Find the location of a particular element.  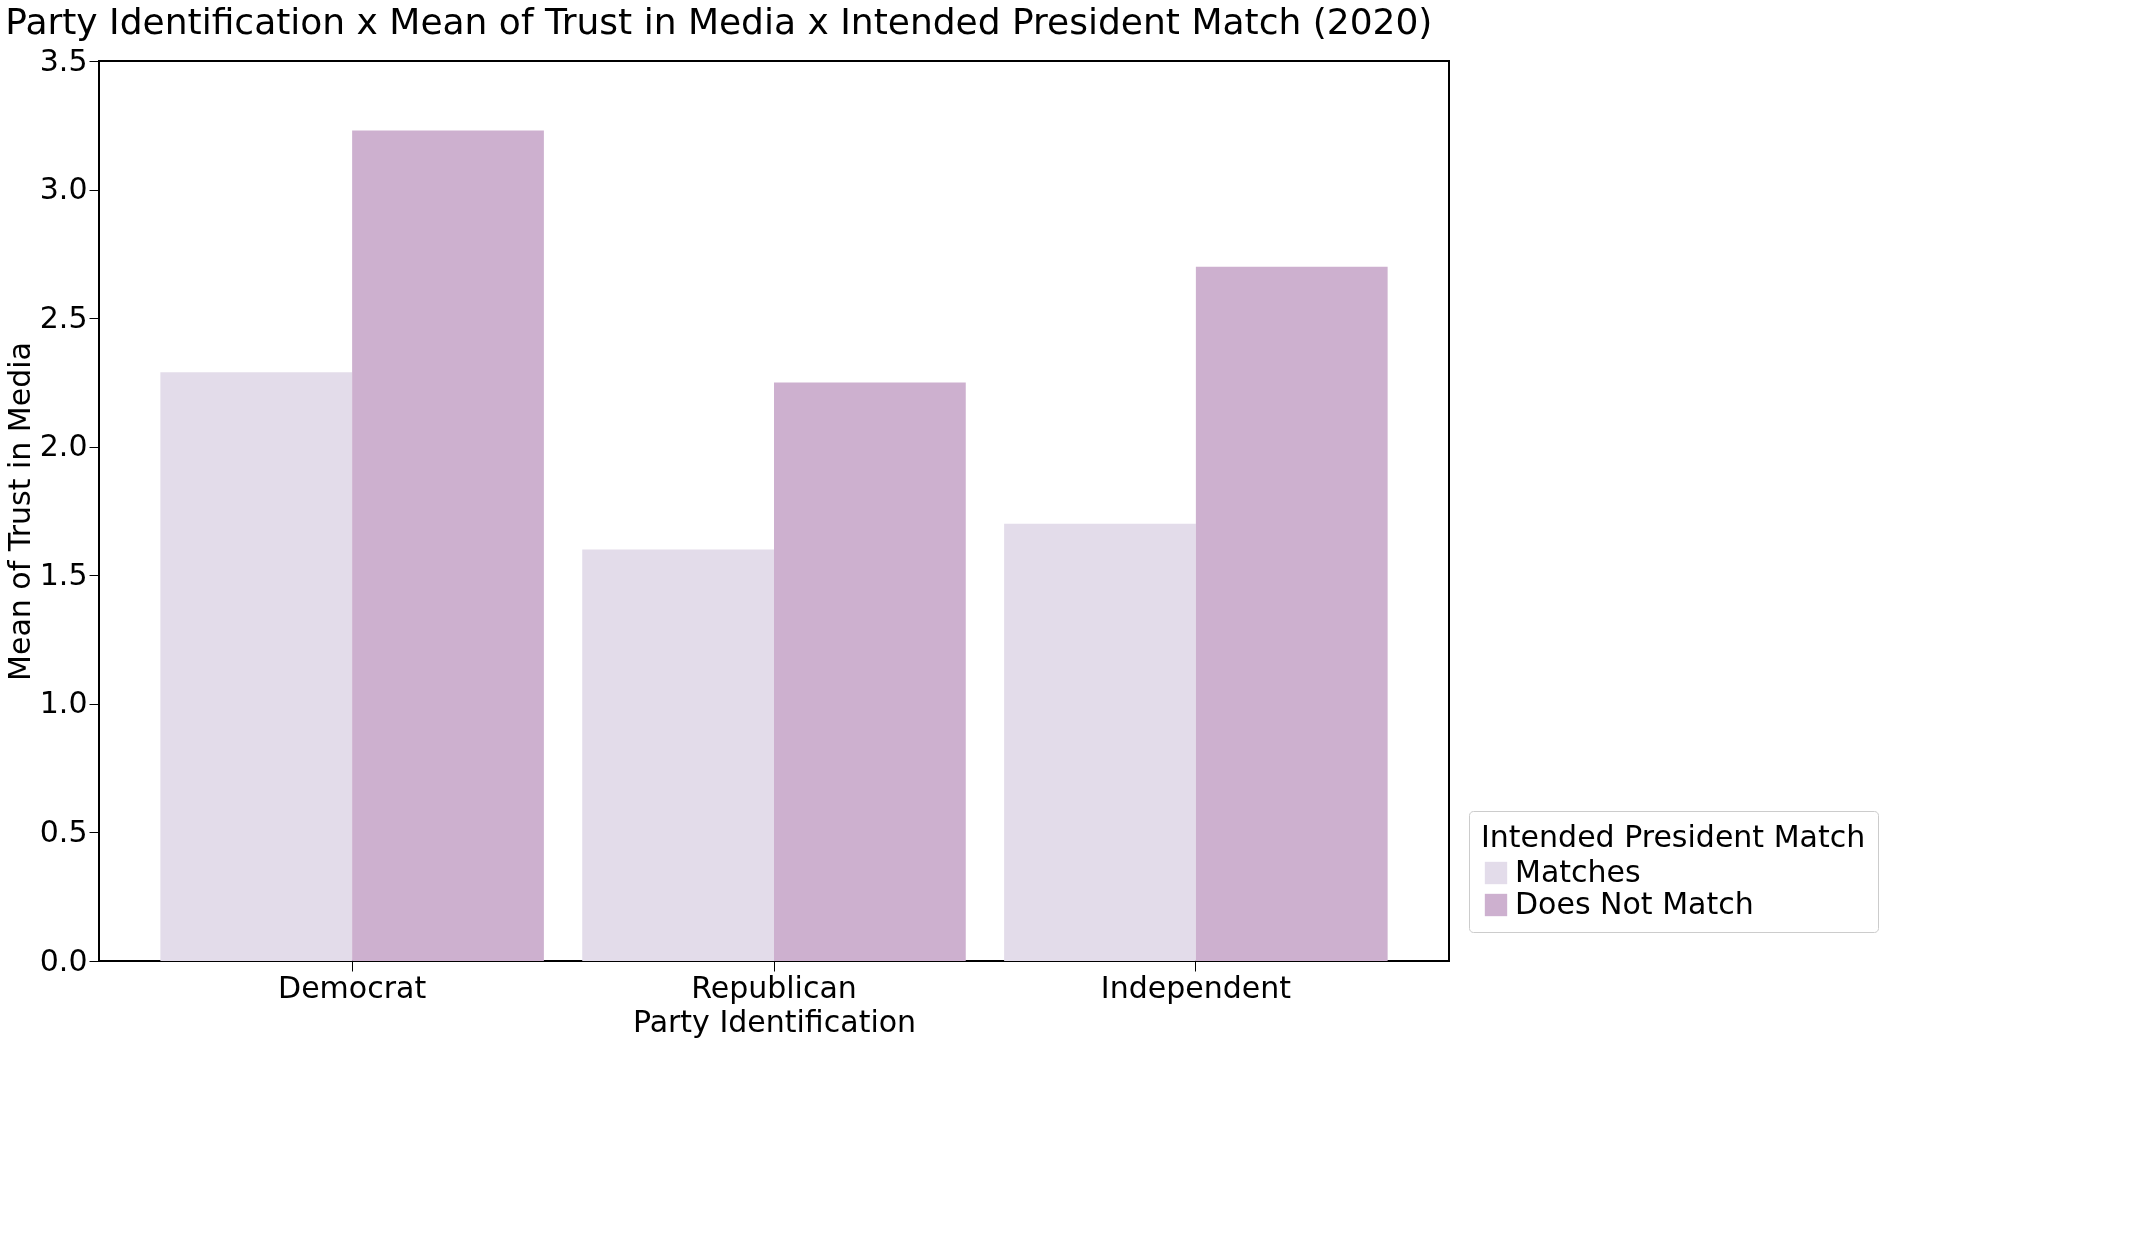

y-tick-label: 3.0 is located at coordinates (63, 189).